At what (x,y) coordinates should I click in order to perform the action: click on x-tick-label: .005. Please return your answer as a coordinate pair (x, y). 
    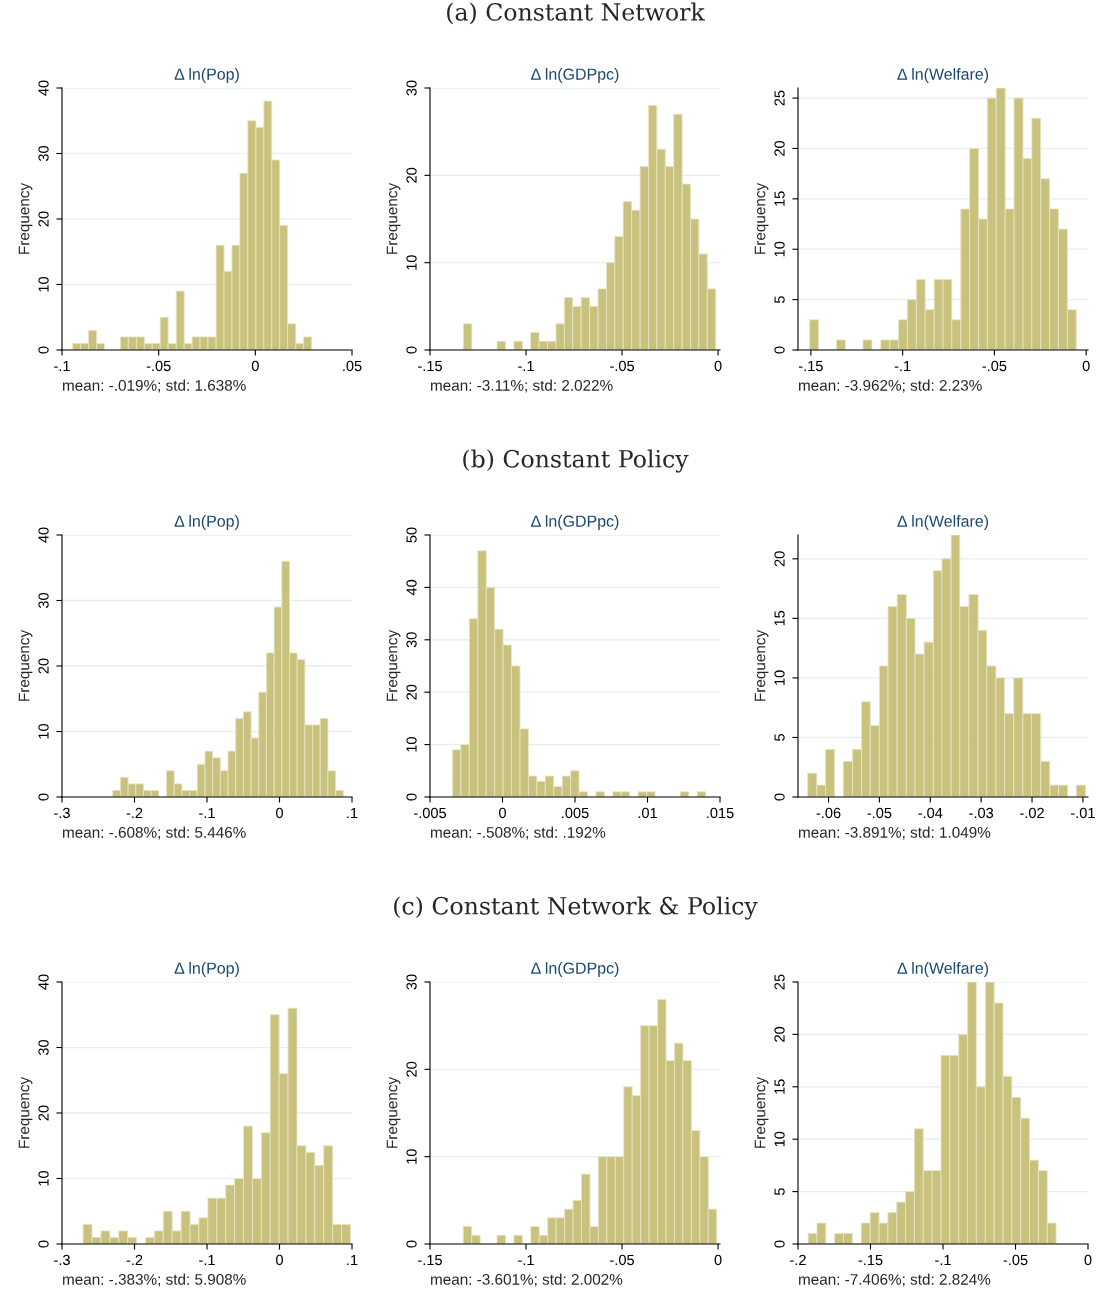
    Looking at the image, I should click on (575, 813).